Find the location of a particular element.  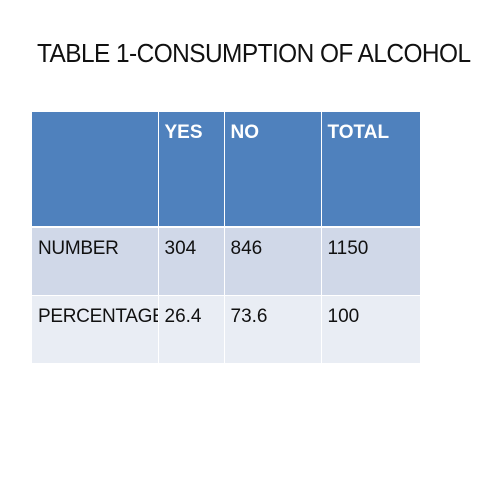

header-cell-yes: YES is located at coordinates (191, 170).